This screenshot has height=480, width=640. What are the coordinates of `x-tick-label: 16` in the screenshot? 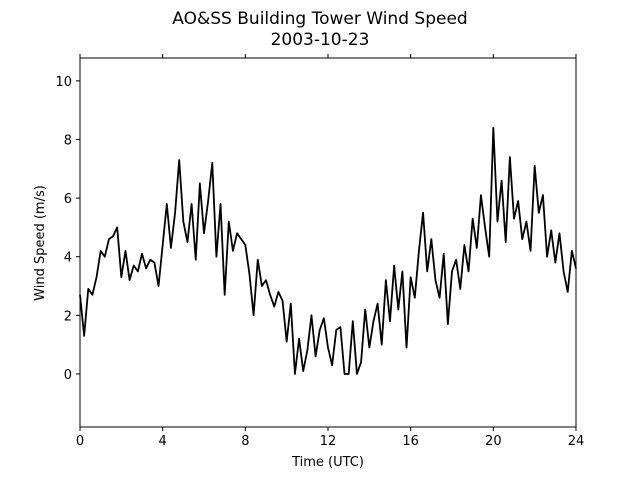 It's located at (410, 441).